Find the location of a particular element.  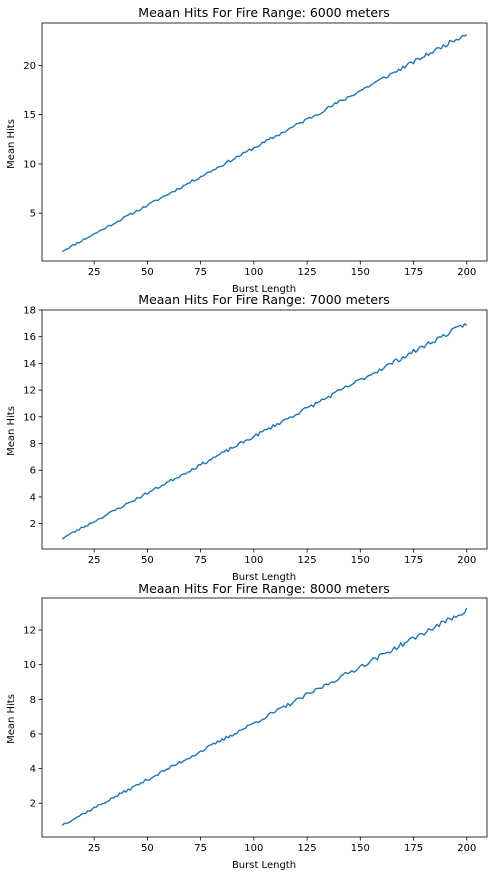

chart-3-xtick-label: 200 is located at coordinates (466, 848).